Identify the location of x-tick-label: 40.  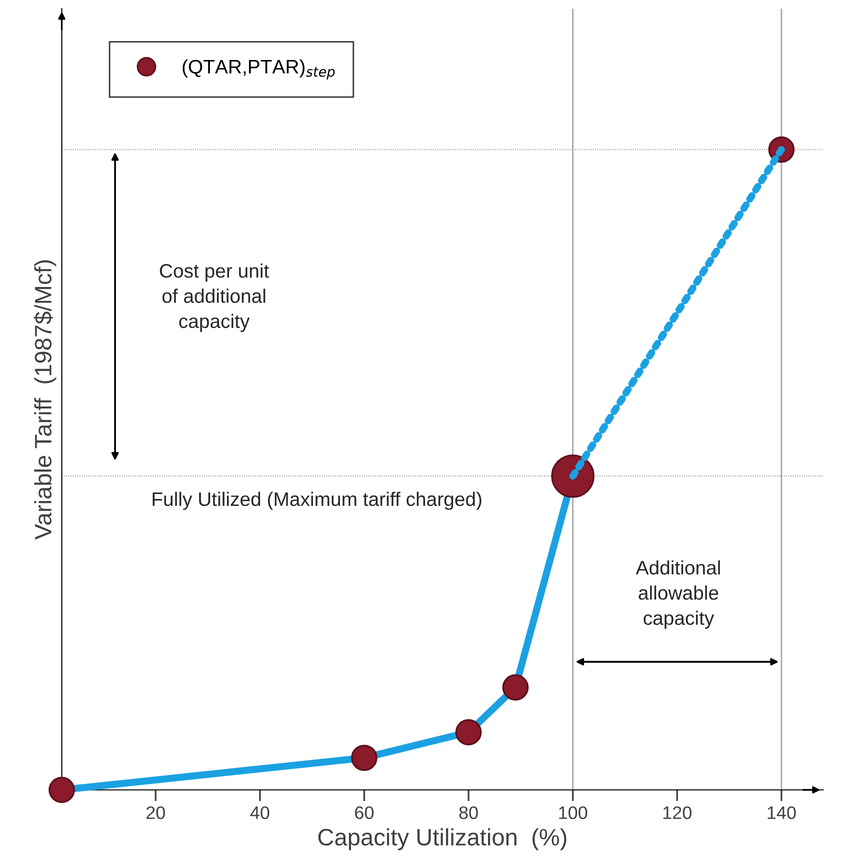
(260, 813).